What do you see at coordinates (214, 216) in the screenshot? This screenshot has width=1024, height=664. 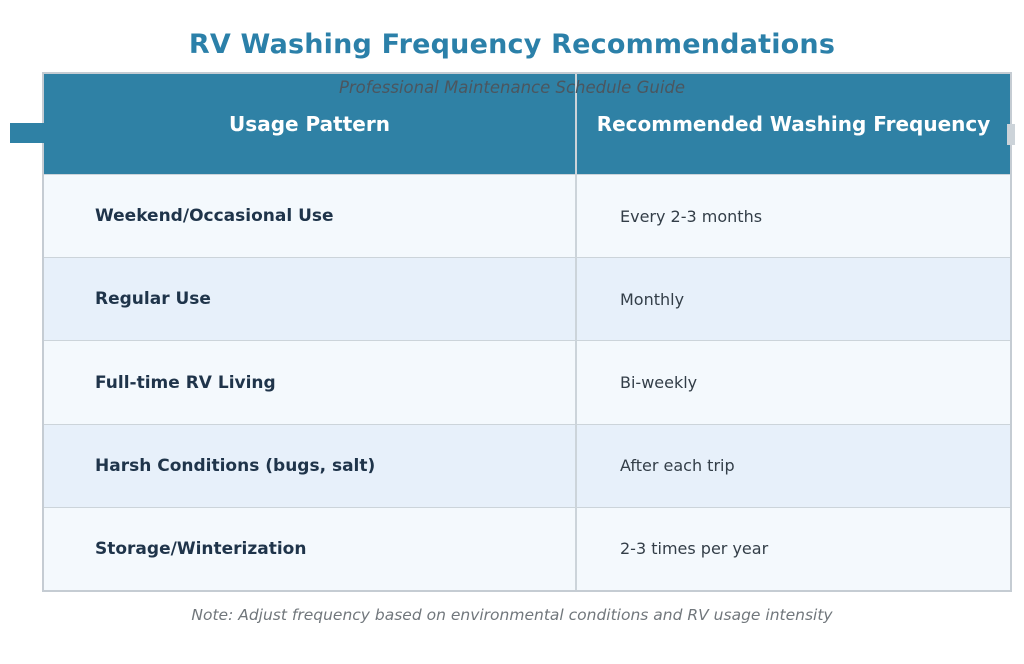 I see `usage-cell: Weekend/Occasional Use` at bounding box center [214, 216].